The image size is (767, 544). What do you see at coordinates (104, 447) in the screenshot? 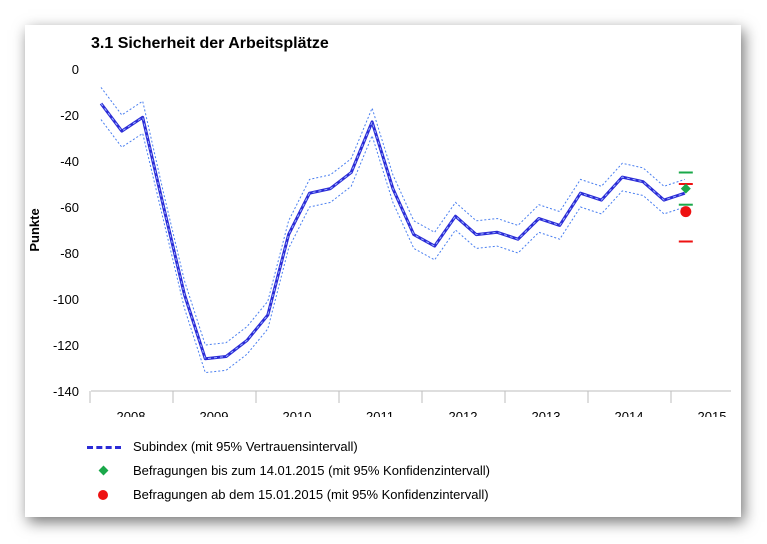
I see `subindex-line-swatch` at bounding box center [104, 447].